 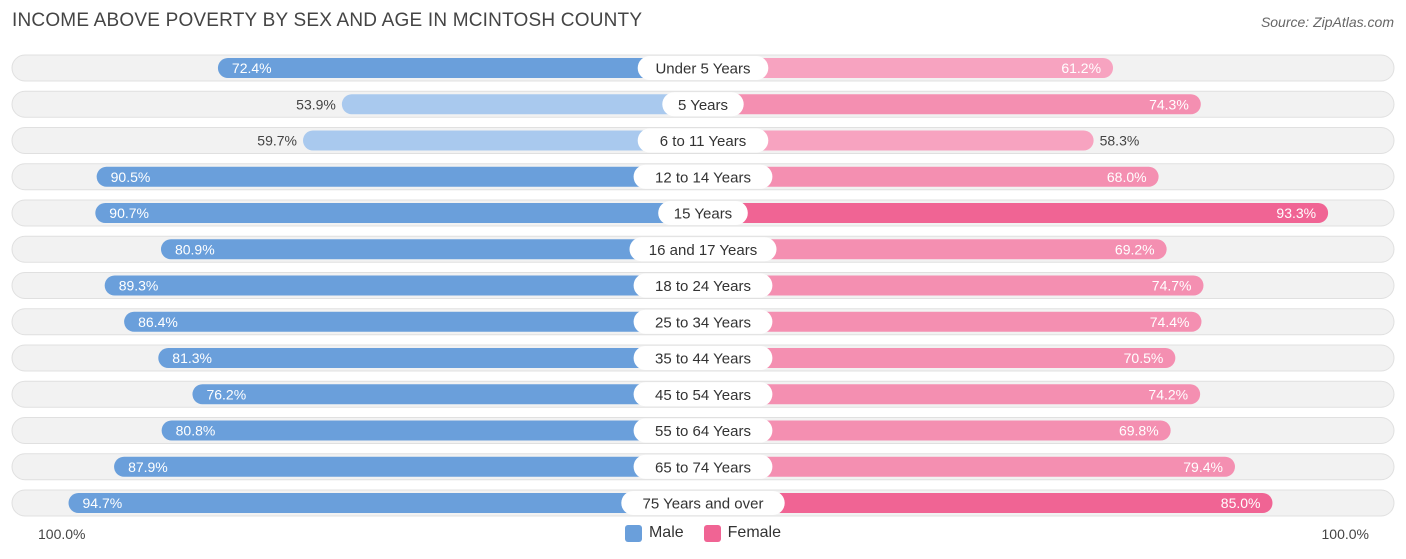 What do you see at coordinates (129, 213) in the screenshot?
I see `male-value-label: 90.7%` at bounding box center [129, 213].